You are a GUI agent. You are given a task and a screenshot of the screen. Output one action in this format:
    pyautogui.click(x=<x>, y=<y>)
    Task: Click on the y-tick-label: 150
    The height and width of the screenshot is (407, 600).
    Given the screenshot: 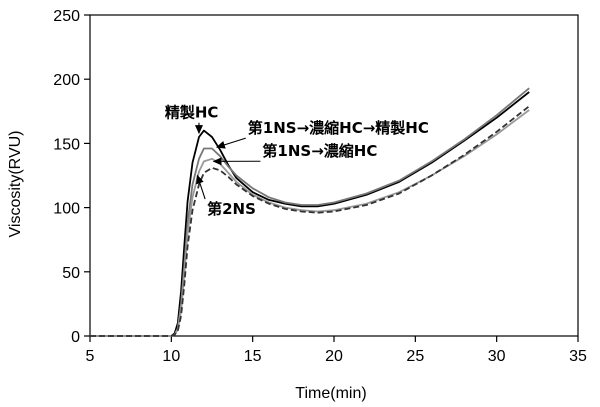 What is the action you would take?
    pyautogui.click(x=66, y=144)
    